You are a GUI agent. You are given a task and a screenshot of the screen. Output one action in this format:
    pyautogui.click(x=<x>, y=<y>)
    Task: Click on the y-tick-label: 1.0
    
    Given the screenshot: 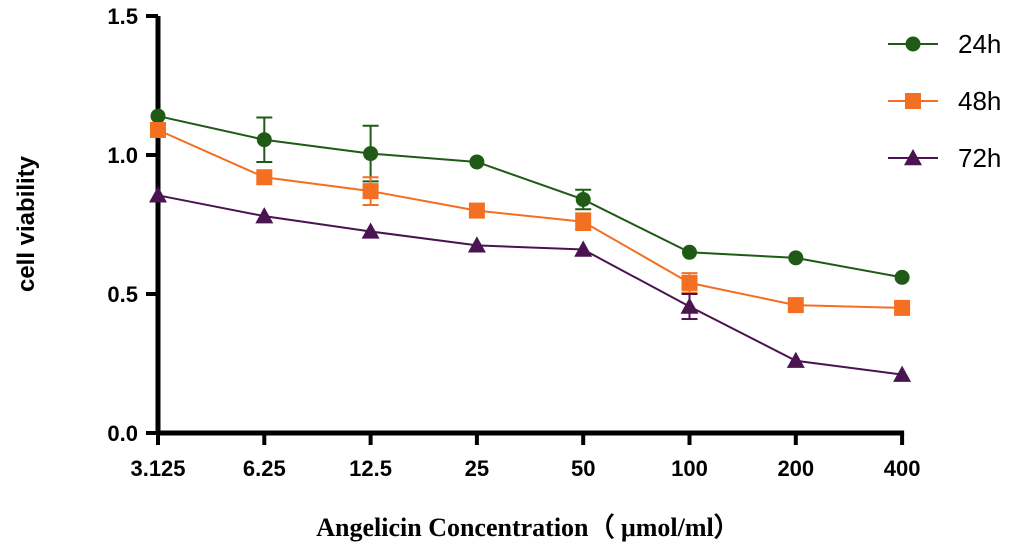 What is the action you would take?
    pyautogui.click(x=122, y=155)
    